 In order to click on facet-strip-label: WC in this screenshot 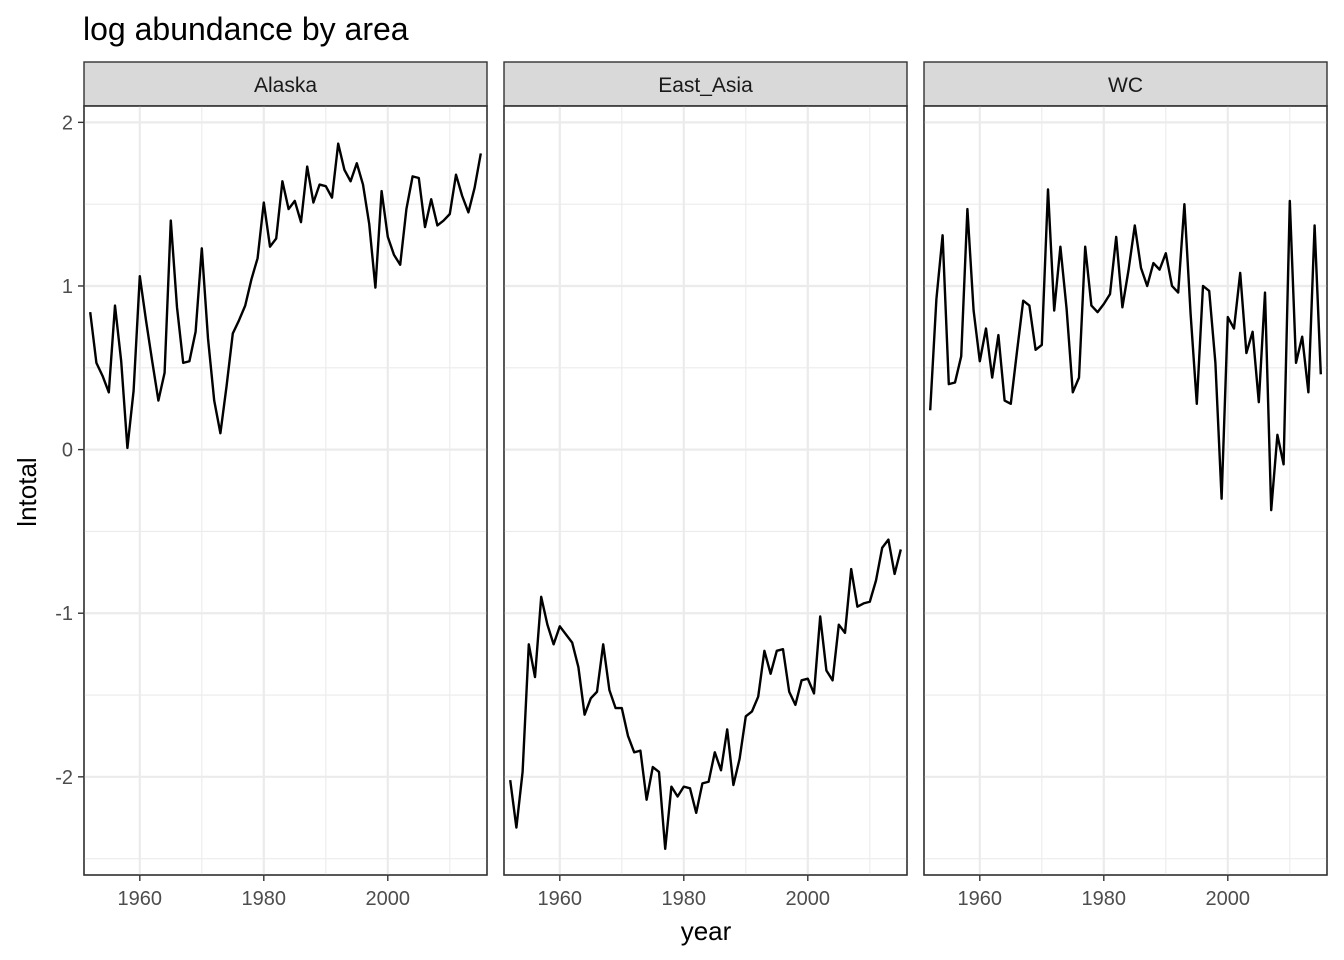, I will do `click(1125, 85)`.